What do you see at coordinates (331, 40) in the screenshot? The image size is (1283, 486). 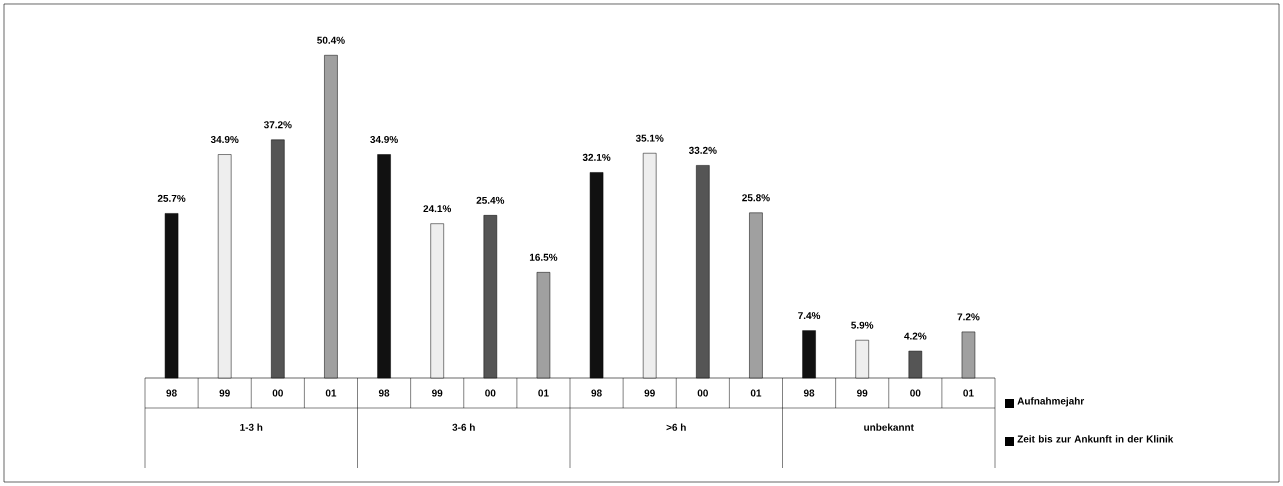 I see `data-label: 50.4%` at bounding box center [331, 40].